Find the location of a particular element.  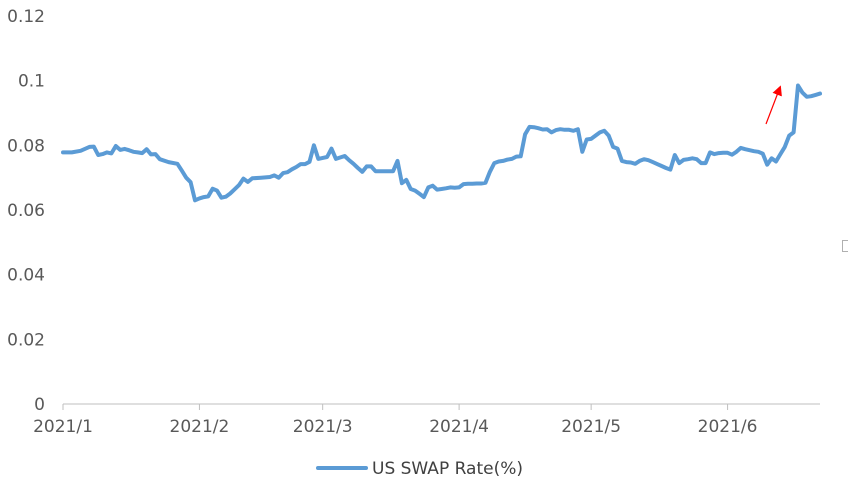

x-axis-tick-labels: 2021/1 2021/2 2021/3 2021/4 2021/5 2021/6 is located at coordinates (395, 427).